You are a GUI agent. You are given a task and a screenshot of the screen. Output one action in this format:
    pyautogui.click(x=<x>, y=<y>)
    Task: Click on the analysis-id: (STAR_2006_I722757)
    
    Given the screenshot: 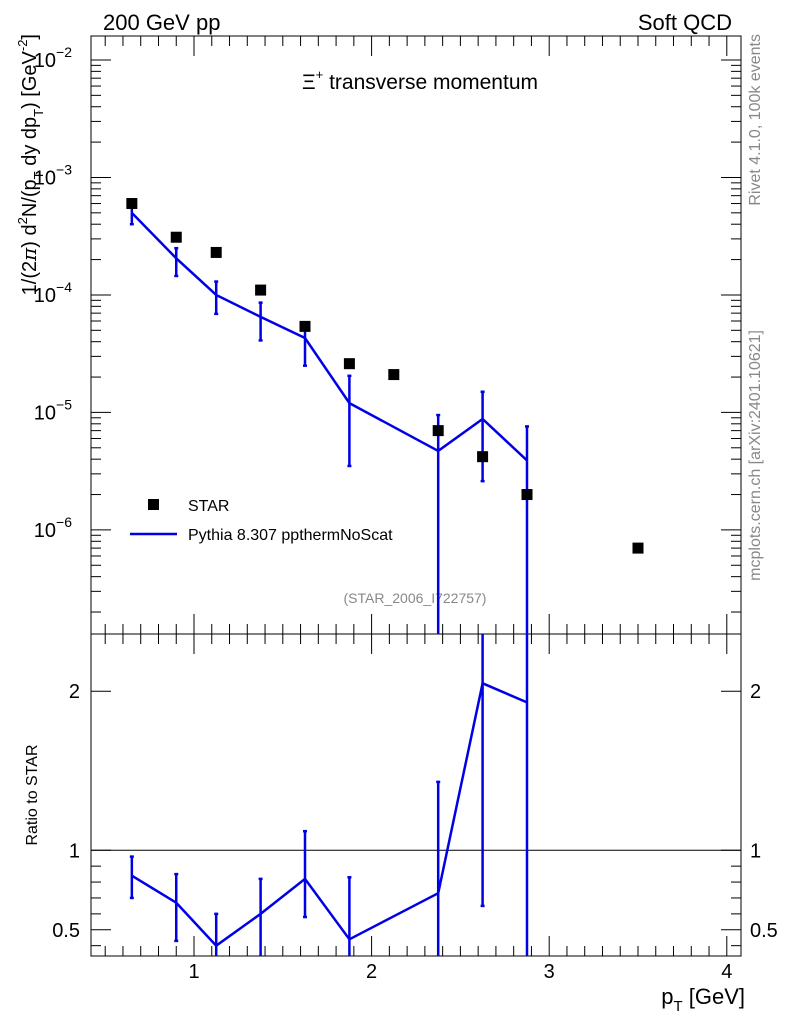 What is the action you would take?
    pyautogui.click(x=415, y=598)
    